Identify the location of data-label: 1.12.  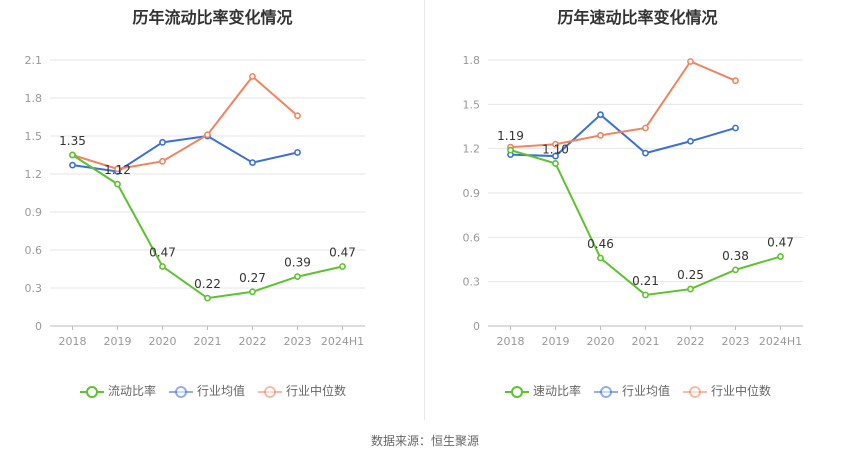
(117, 170).